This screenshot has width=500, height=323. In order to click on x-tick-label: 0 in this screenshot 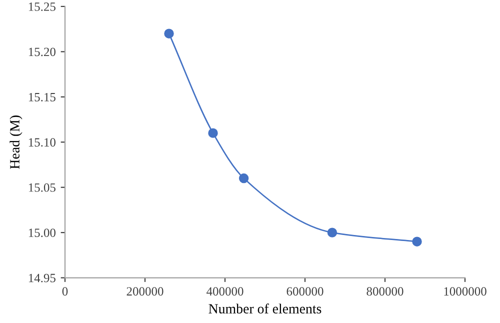, I will do `click(65, 291)`.